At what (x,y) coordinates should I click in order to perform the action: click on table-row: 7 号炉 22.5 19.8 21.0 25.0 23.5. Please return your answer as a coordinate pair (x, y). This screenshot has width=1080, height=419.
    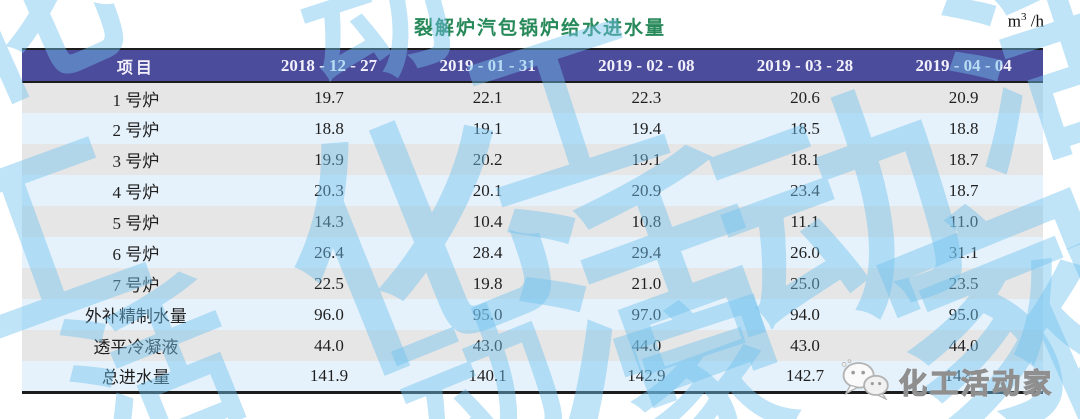
    Looking at the image, I should click on (532, 283).